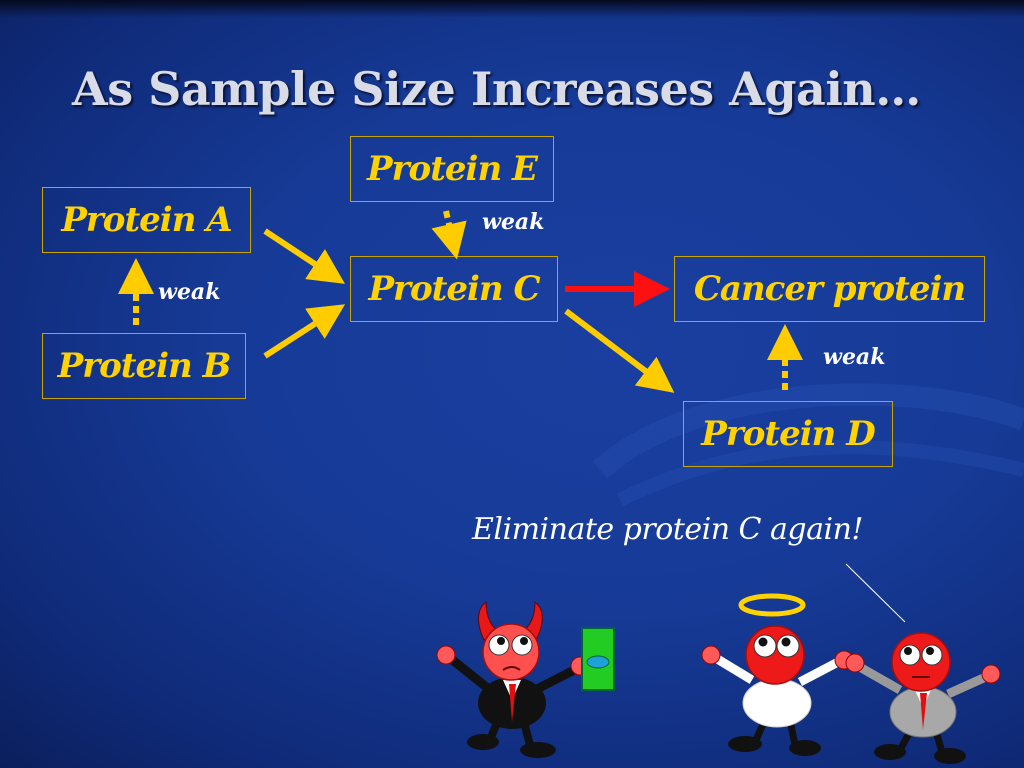 The image size is (1024, 768). I want to click on node-protein-d-label: Protein D, so click(788, 434).